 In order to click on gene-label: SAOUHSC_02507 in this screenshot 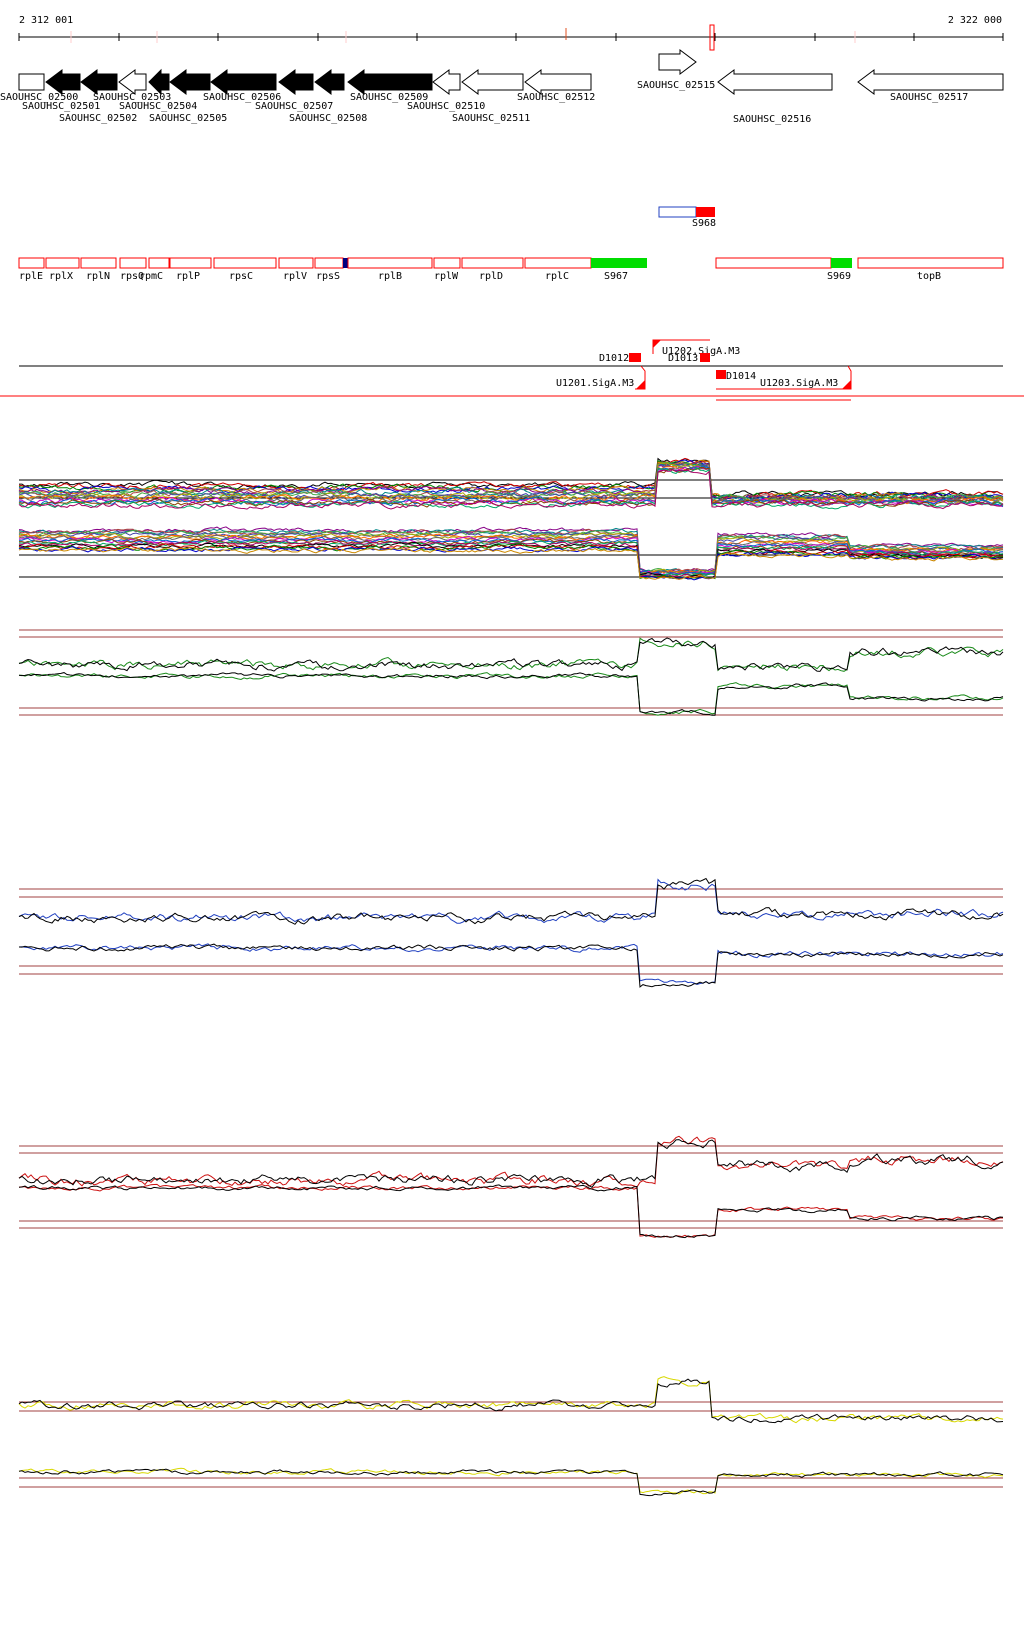, I will do `click(294, 106)`.